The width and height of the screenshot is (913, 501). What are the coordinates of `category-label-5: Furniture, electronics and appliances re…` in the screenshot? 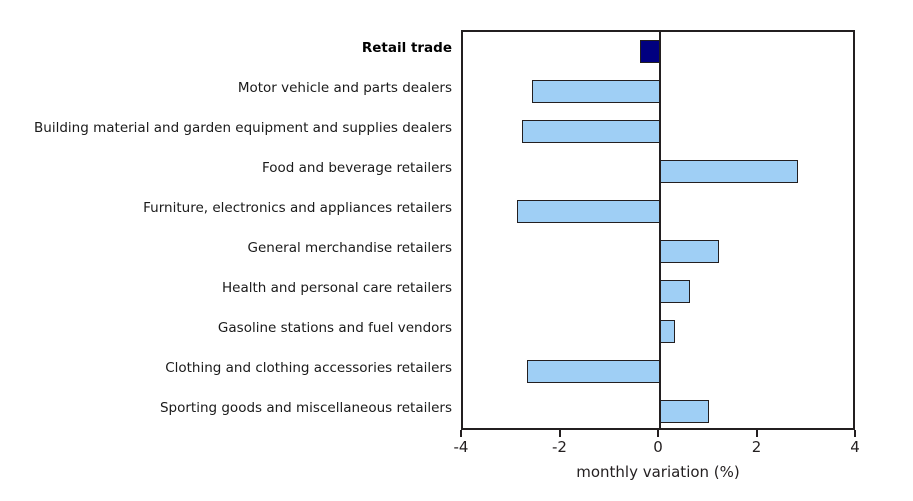 It's located at (297, 208).